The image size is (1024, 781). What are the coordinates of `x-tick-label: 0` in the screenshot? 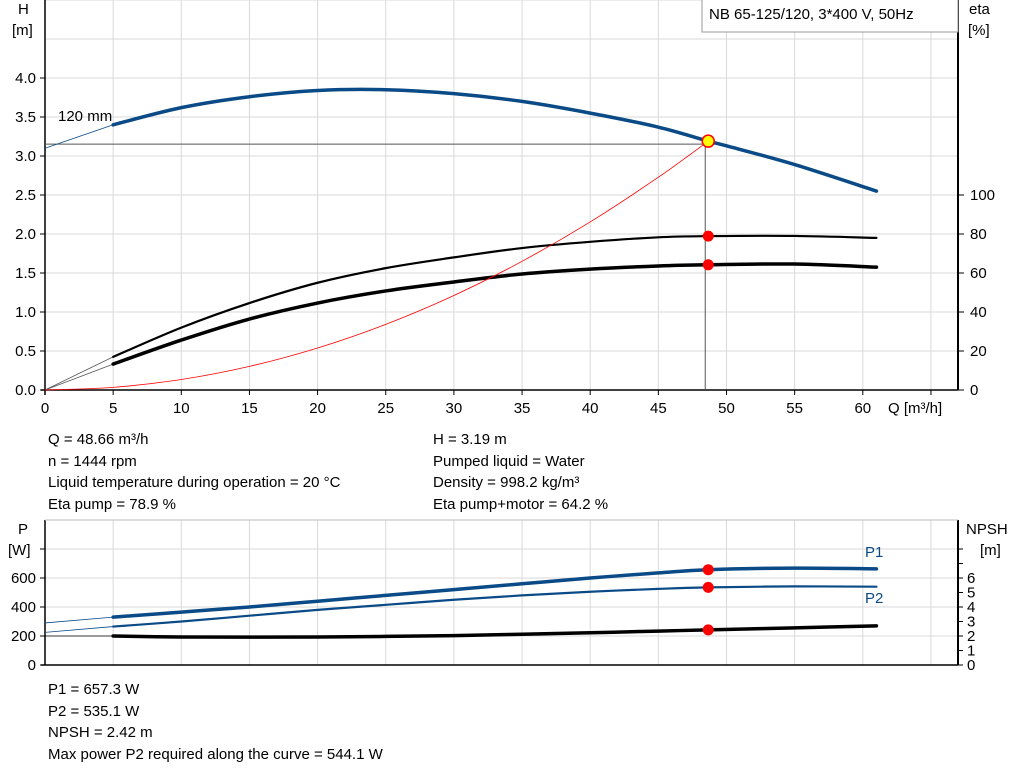 It's located at (45, 408).